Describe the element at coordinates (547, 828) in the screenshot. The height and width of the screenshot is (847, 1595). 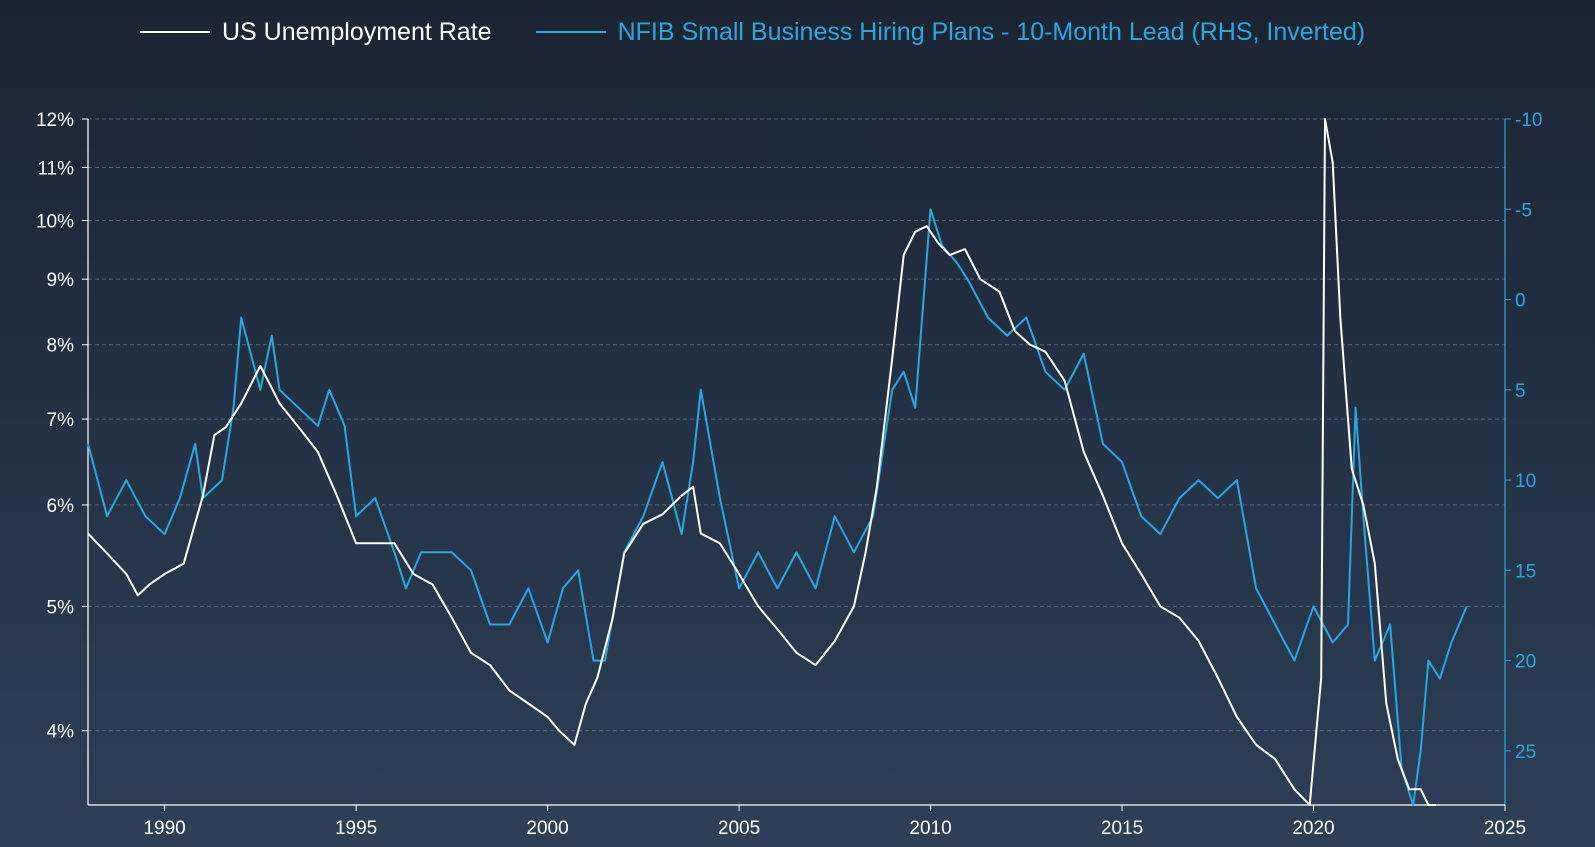
I see `x-tick-label: 2000` at that location.